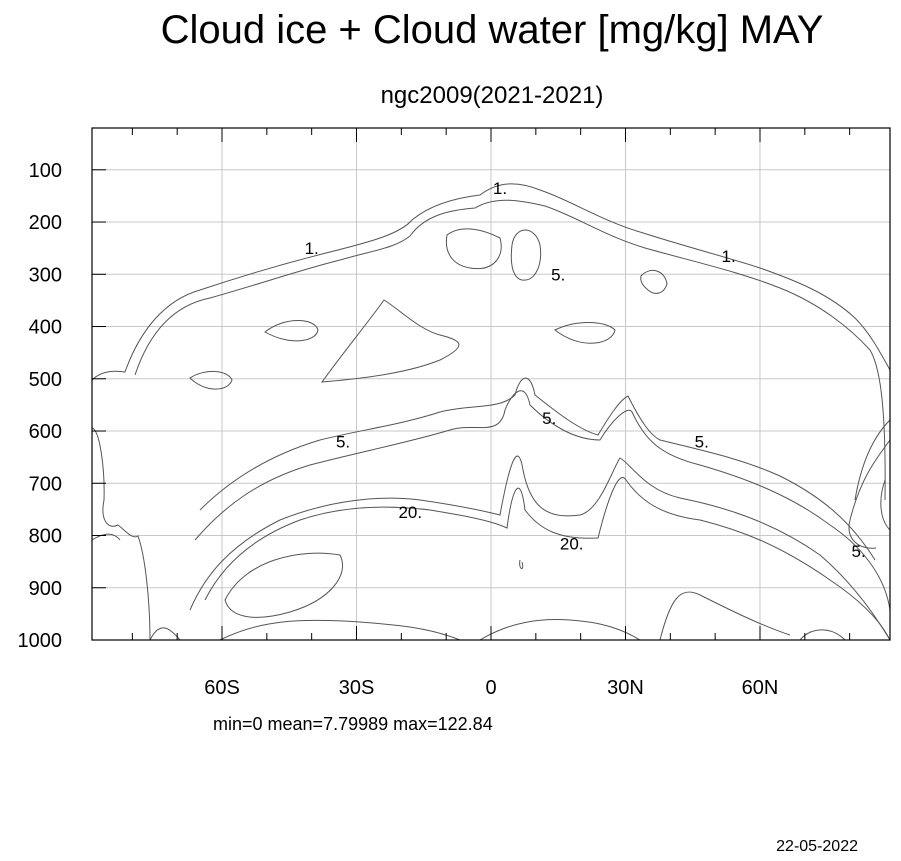  Describe the element at coordinates (45, 328) in the screenshot. I see `y-tick-label: 400` at that location.